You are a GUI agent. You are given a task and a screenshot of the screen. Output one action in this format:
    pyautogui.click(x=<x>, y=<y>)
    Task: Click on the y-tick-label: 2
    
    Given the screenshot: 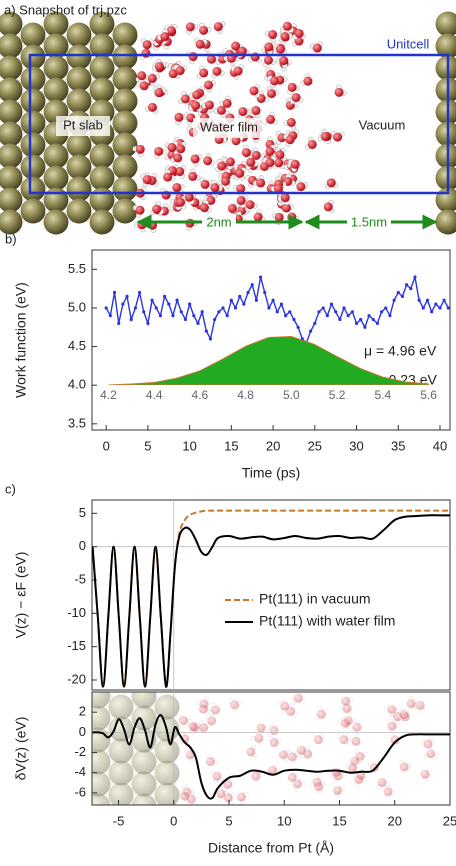 What is the action you would take?
    pyautogui.click(x=82, y=711)
    